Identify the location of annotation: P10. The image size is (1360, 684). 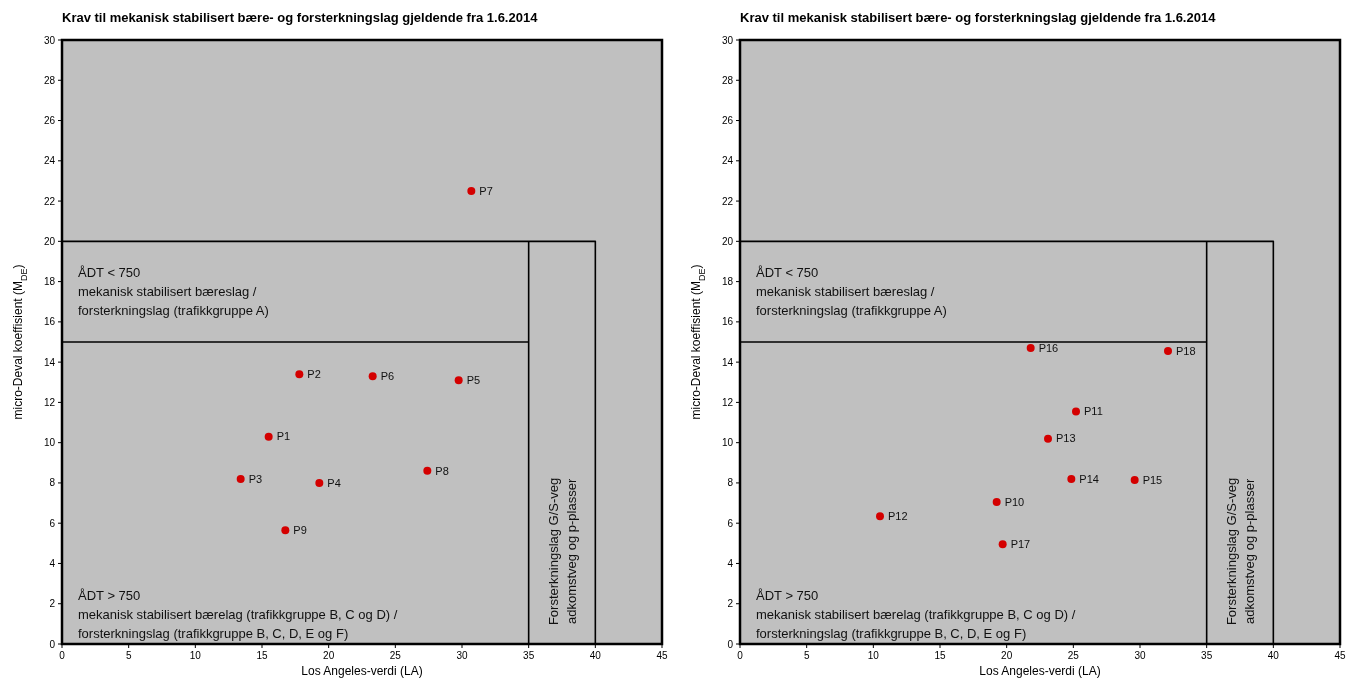
(1014, 501).